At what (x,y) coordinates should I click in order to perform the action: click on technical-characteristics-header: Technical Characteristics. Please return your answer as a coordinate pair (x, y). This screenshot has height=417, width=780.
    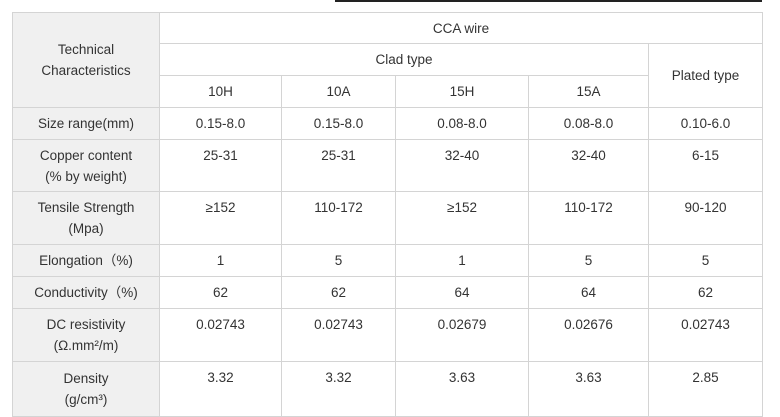
    Looking at the image, I should click on (86, 60).